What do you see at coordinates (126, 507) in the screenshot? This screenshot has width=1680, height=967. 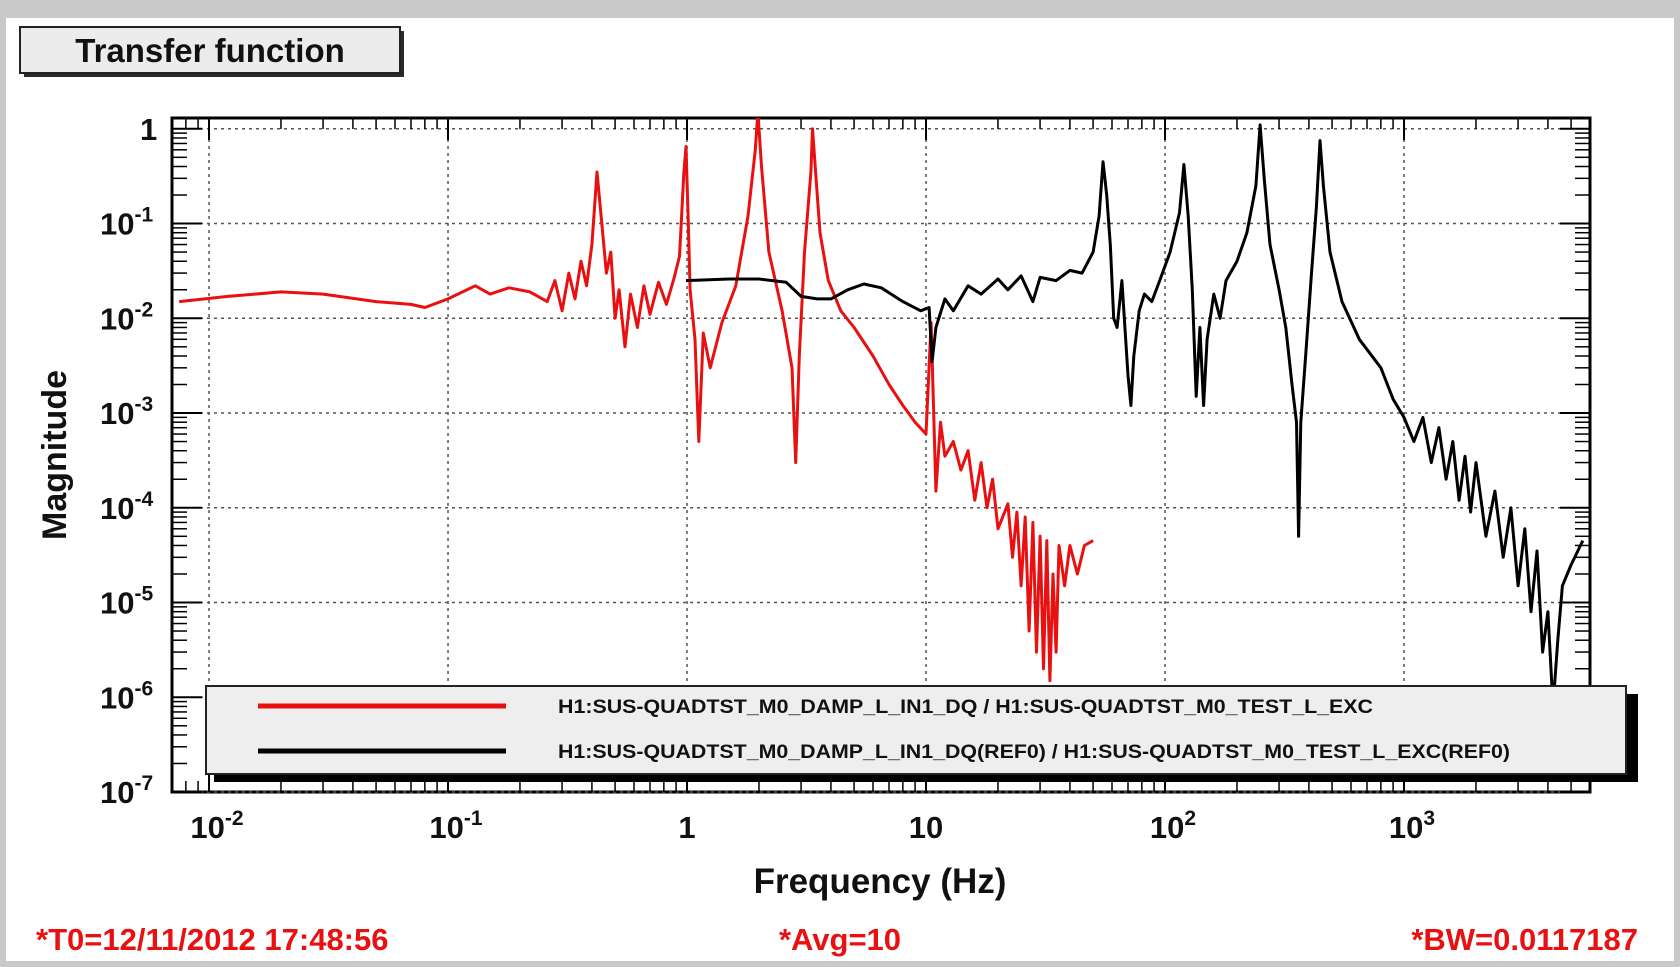 I see `y-tick-label: 10⁻⁴` at bounding box center [126, 507].